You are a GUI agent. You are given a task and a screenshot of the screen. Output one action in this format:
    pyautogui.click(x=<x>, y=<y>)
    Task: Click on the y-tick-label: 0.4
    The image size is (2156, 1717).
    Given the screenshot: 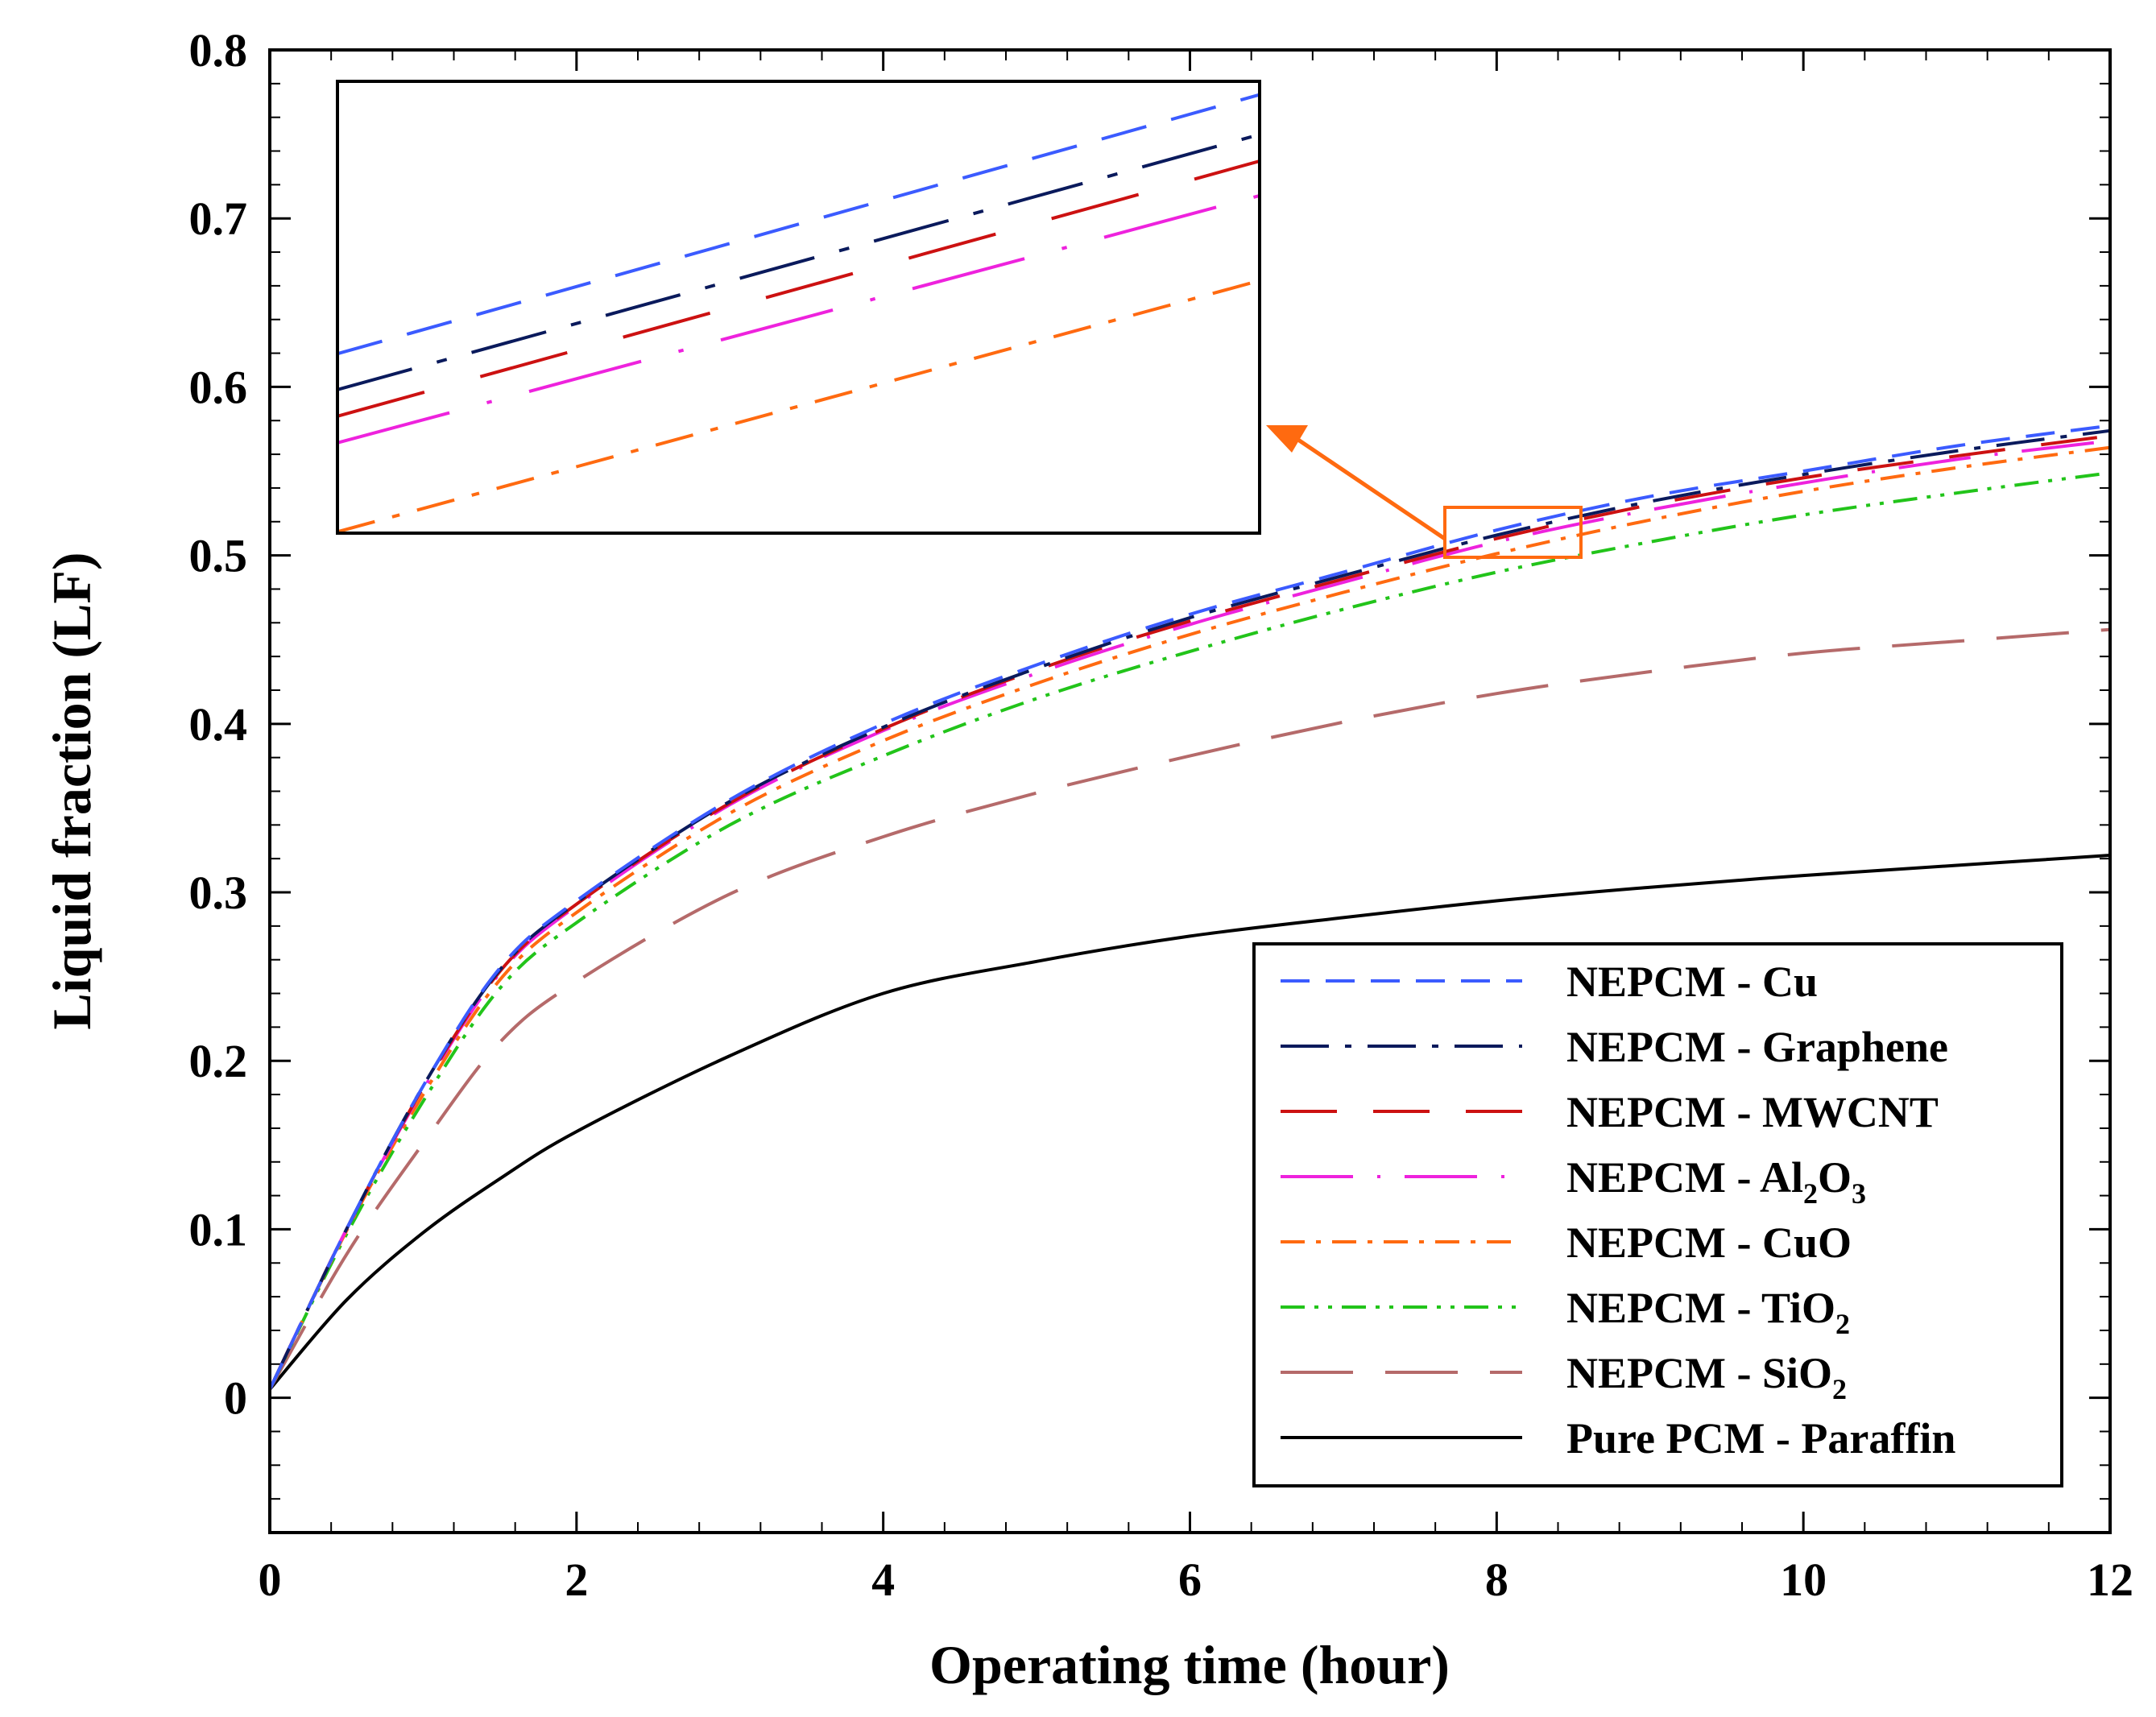 What is the action you would take?
    pyautogui.click(x=218, y=724)
    